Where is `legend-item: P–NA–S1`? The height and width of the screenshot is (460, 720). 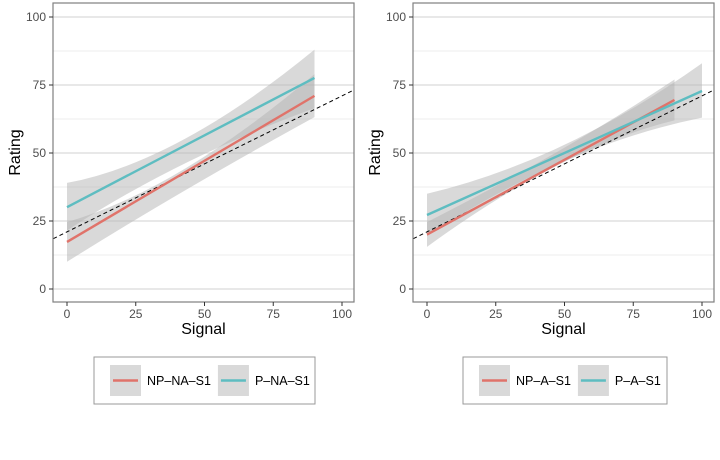
legend-item: P–NA–S1 is located at coordinates (263, 380).